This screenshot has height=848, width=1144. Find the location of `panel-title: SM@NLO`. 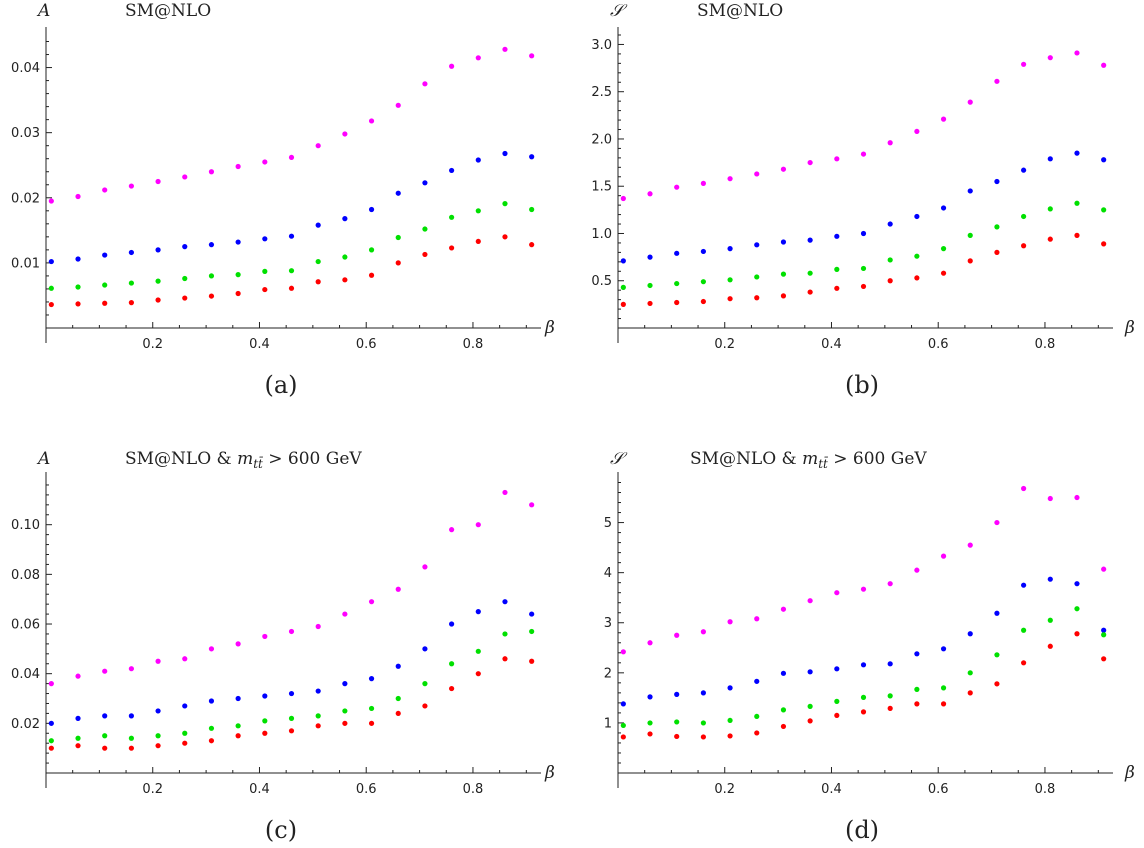

panel-title: SM@NLO is located at coordinates (168, 11).